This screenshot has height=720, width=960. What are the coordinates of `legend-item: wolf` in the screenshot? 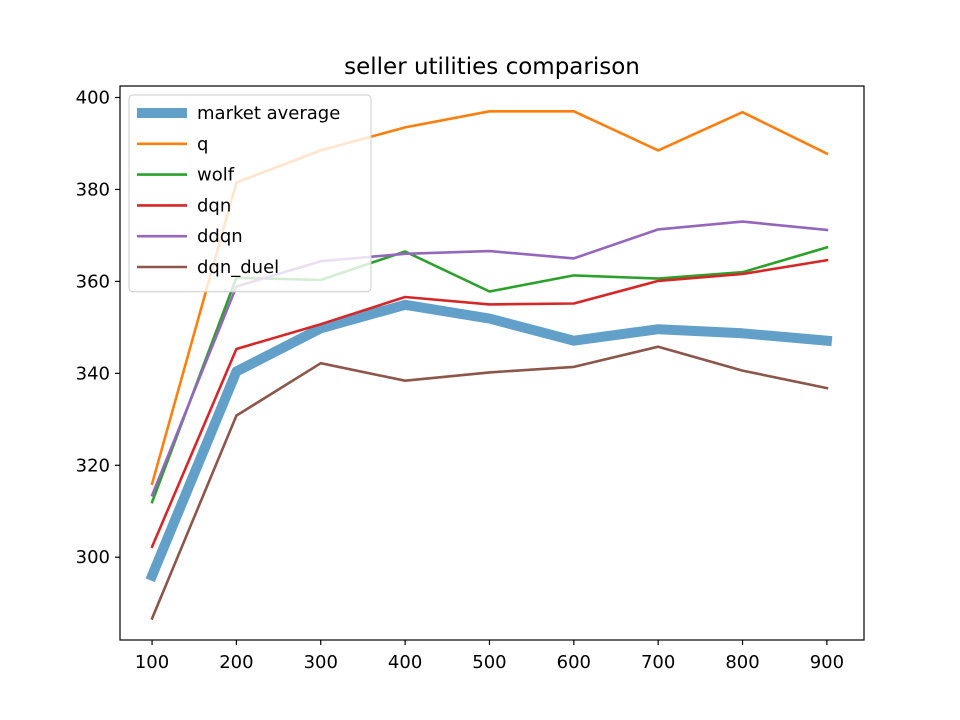 It's located at (186, 175).